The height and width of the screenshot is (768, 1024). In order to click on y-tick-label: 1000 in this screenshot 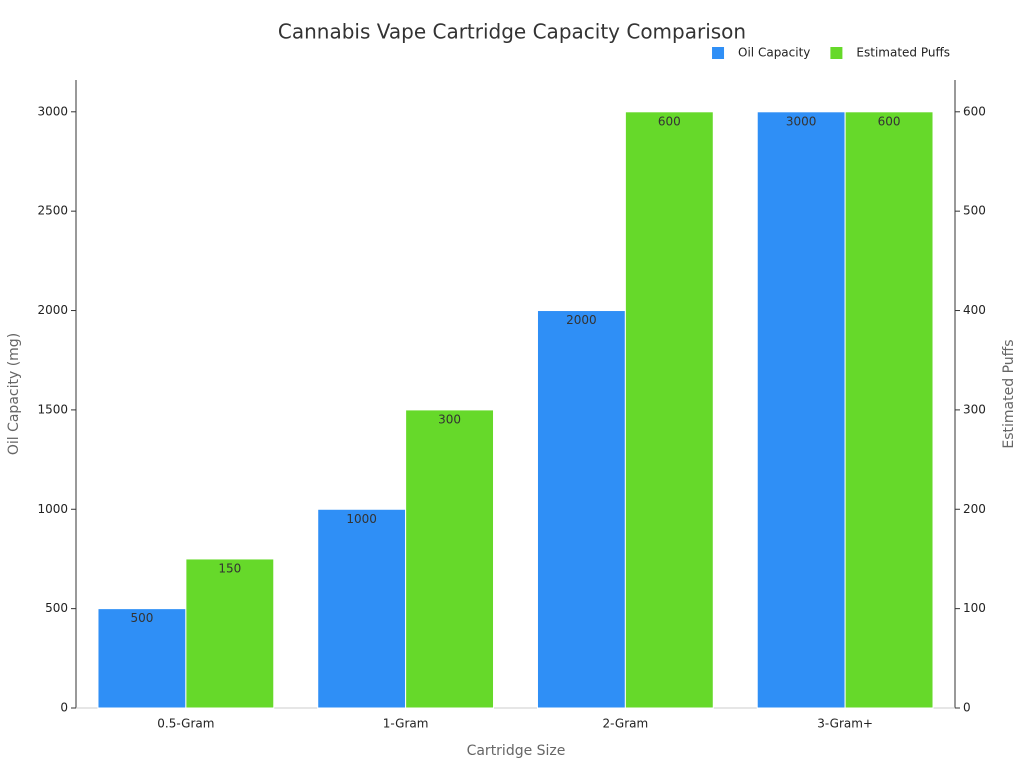, I will do `click(52, 509)`.